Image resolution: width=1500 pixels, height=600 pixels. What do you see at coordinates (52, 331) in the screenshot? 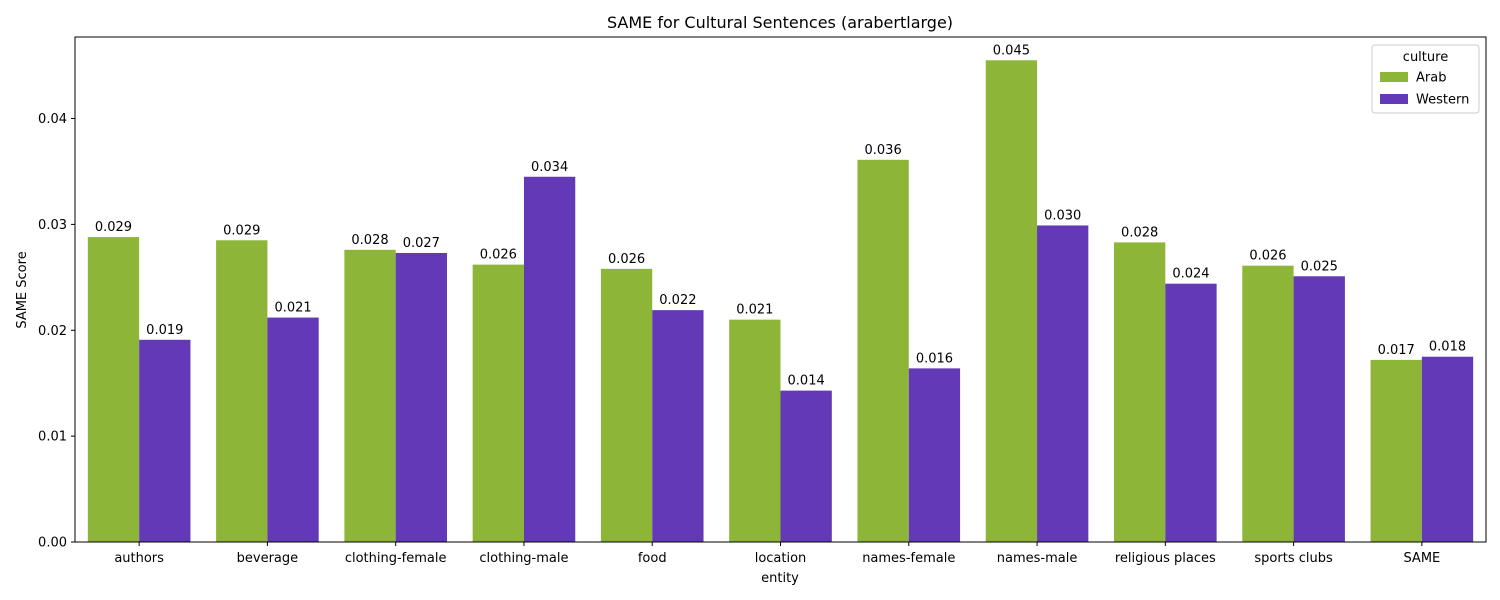
I see `y-tick-label: 0.02` at bounding box center [52, 331].